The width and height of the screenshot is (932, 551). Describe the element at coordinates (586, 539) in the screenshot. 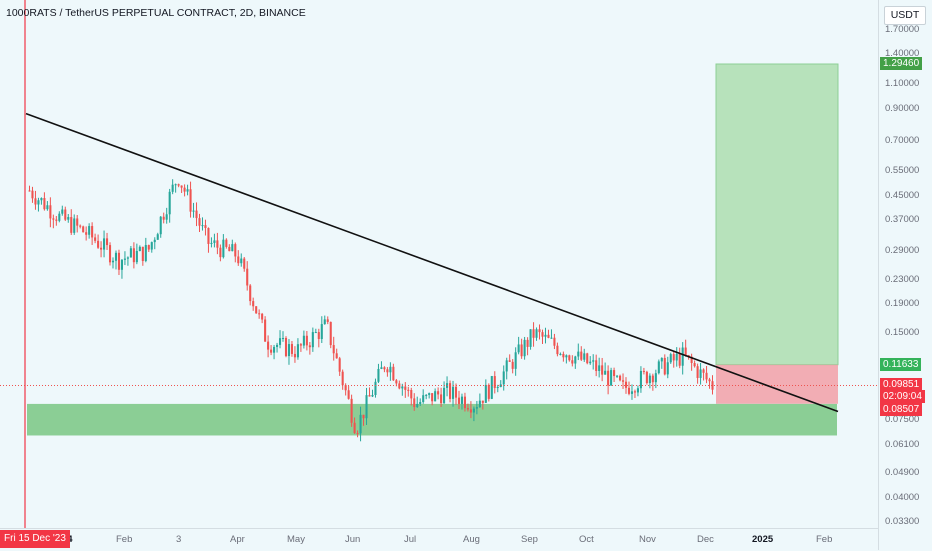

I see `time-tick-label: Oct` at that location.